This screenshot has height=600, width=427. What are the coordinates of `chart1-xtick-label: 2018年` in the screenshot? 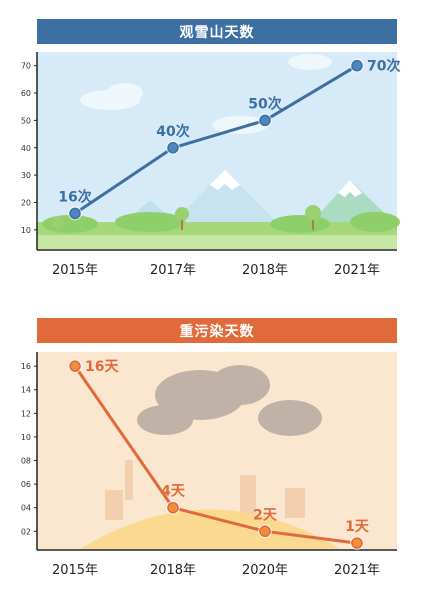 It's located at (265, 270).